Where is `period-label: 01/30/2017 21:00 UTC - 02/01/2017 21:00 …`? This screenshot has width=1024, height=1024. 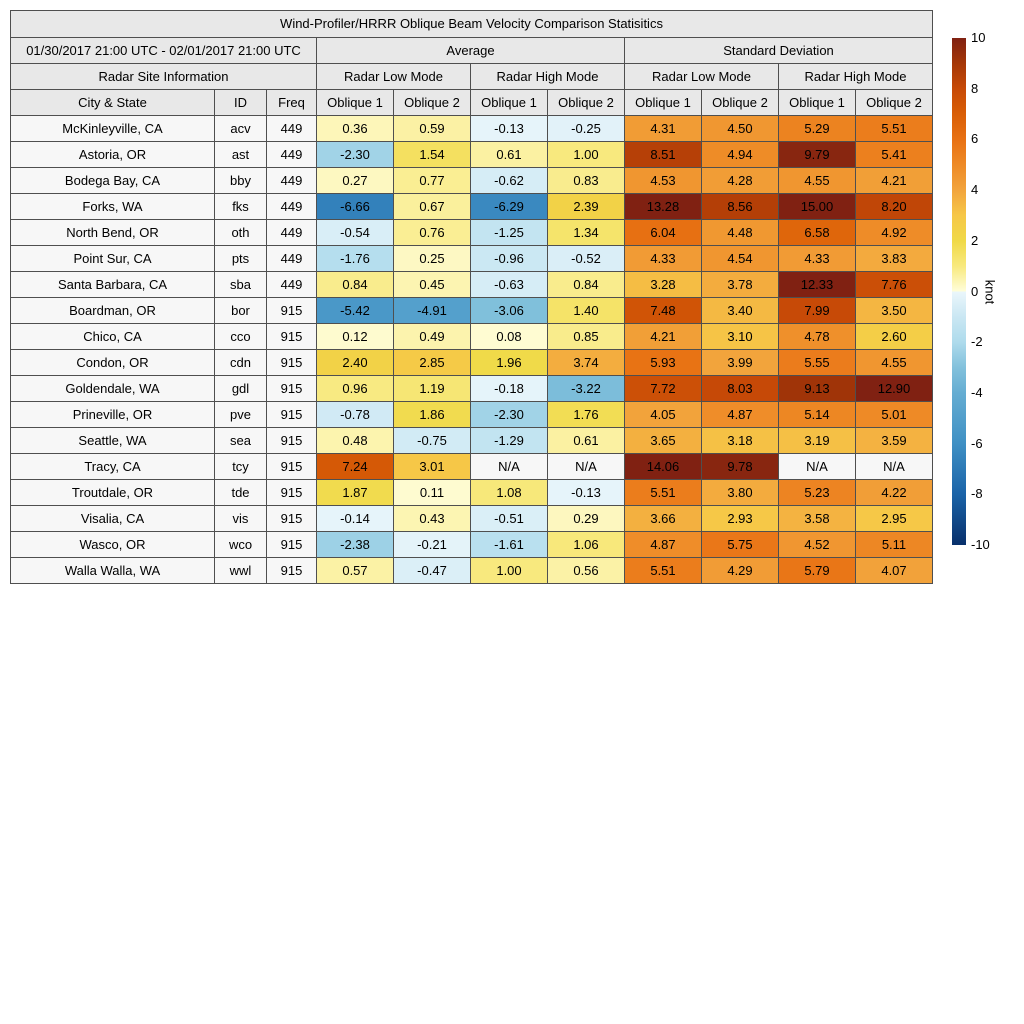 period-label: 01/30/2017 21:00 UTC - 02/01/2017 21:00 … is located at coordinates (163, 50).